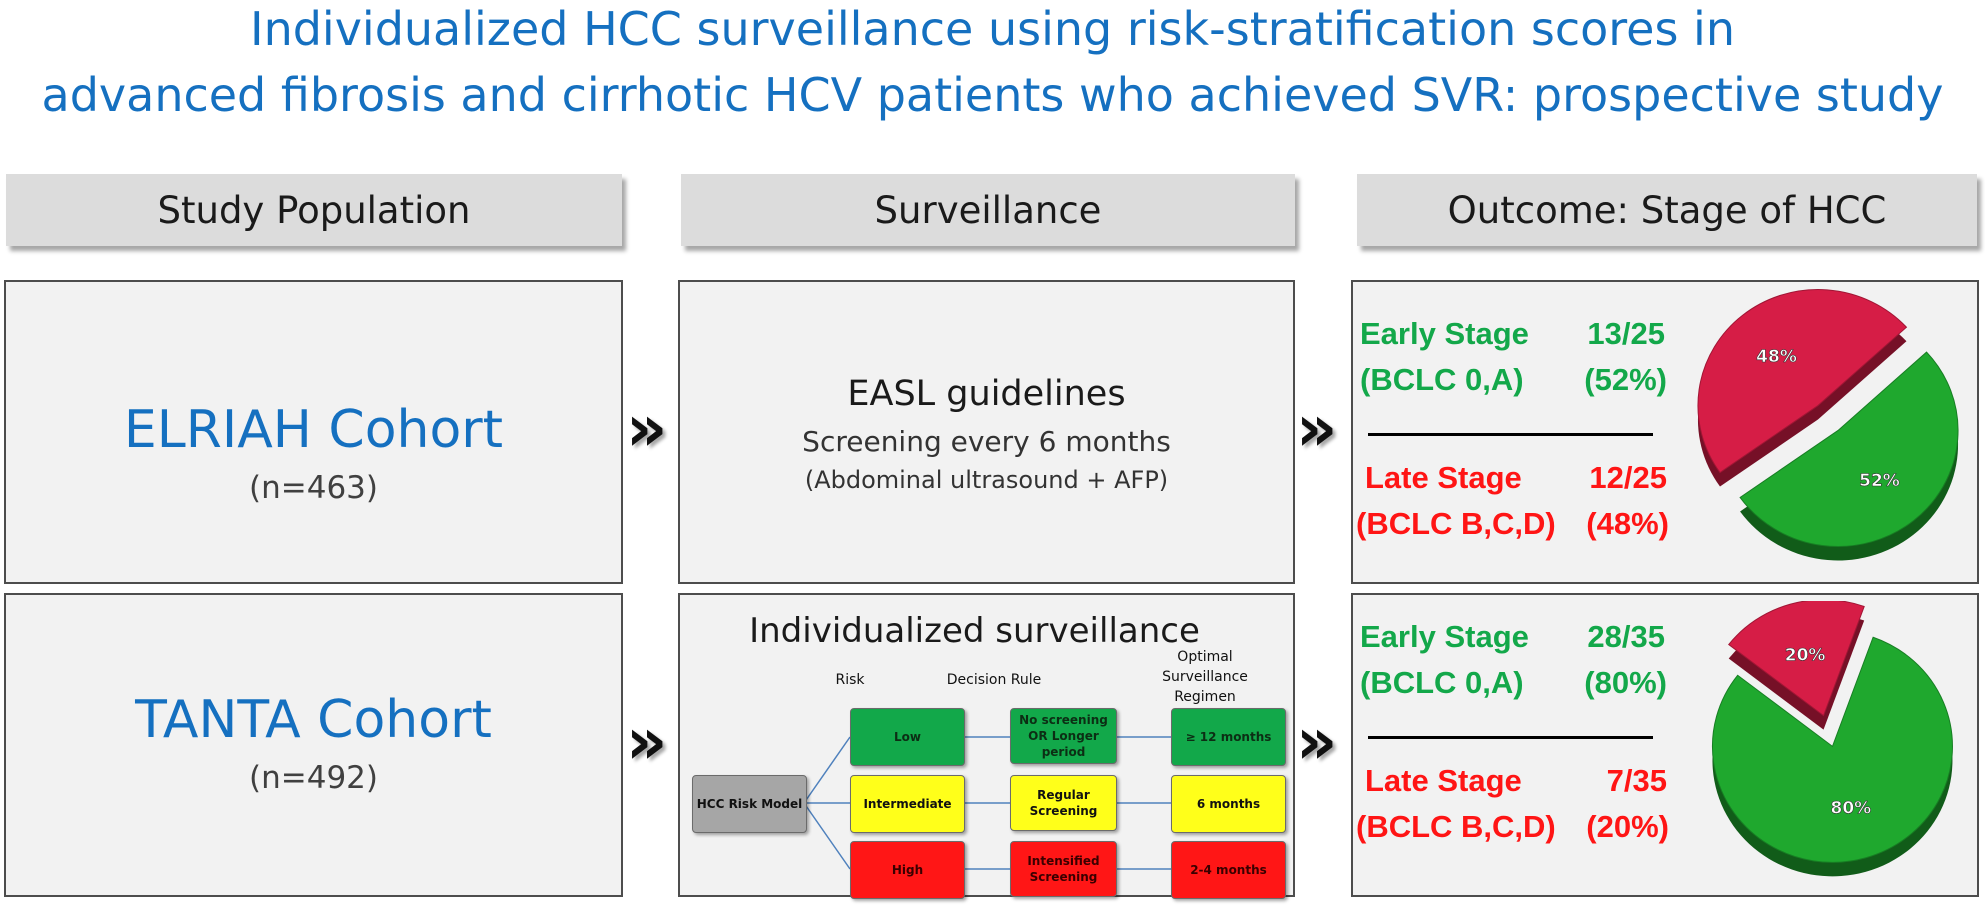 The height and width of the screenshot is (910, 1985). What do you see at coordinates (1625, 379) in the screenshot?
I see `early-stage-pct: (52%)` at bounding box center [1625, 379].